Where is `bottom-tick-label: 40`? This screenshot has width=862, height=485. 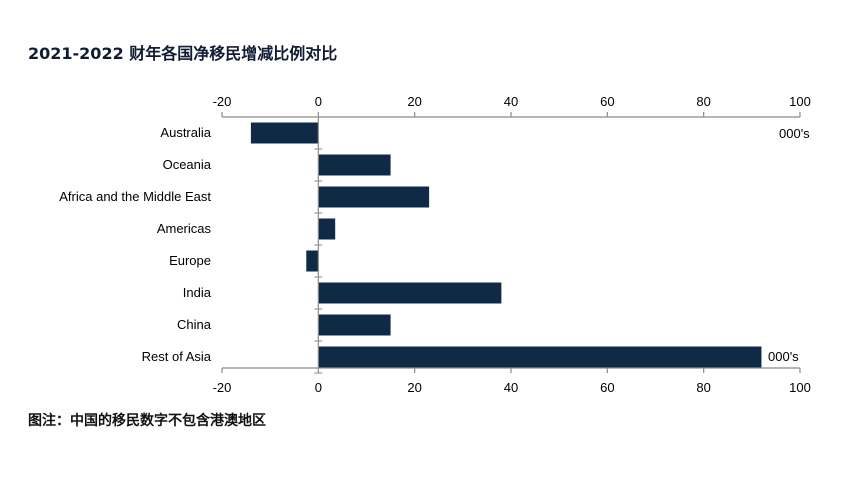
bottom-tick-label: 40 is located at coordinates (511, 387).